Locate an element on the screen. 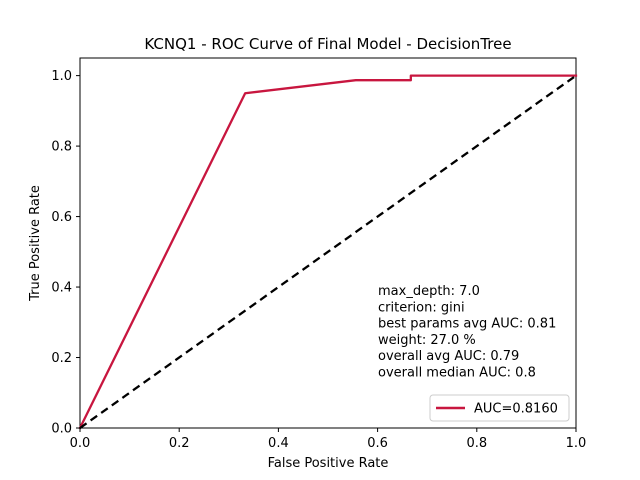 This screenshot has height=480, width=640. y-tick-label: 0.6 is located at coordinates (61, 217).